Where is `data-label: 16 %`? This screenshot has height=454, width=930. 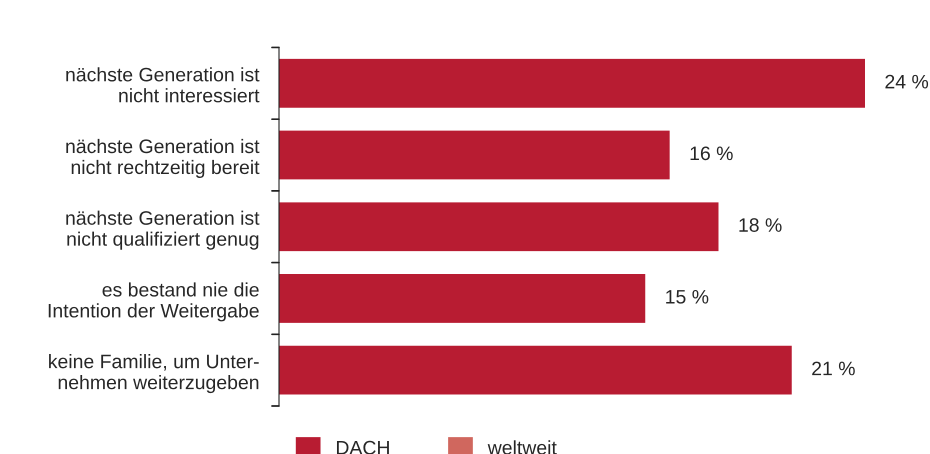 data-label: 16 % is located at coordinates (711, 153).